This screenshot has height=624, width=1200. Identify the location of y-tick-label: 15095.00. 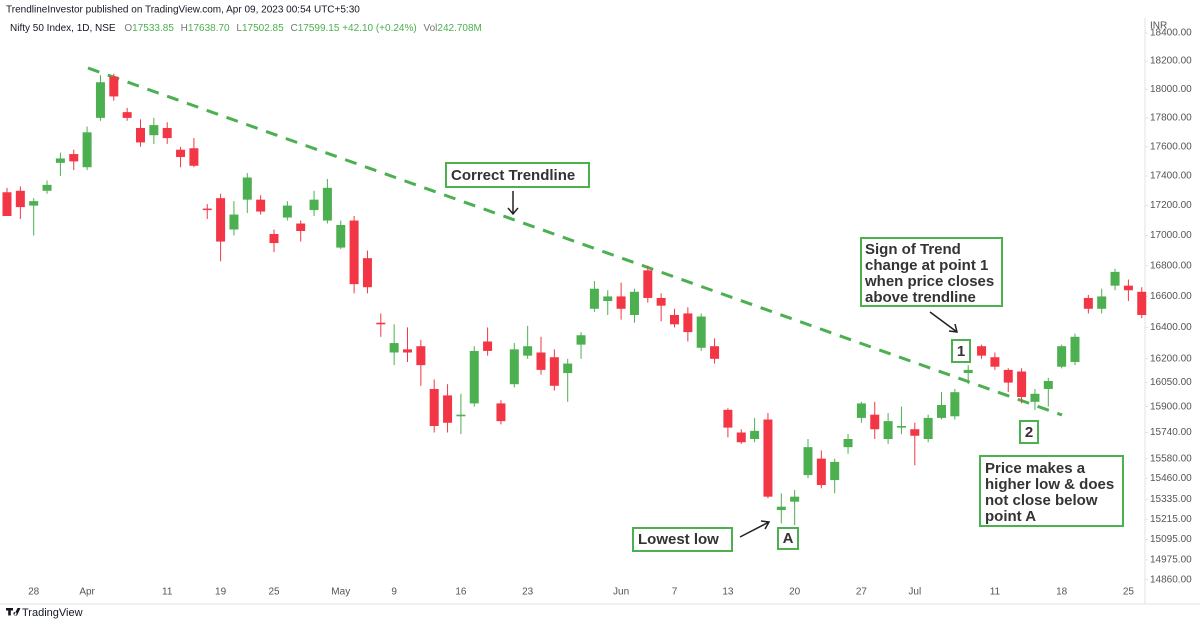
(1171, 539).